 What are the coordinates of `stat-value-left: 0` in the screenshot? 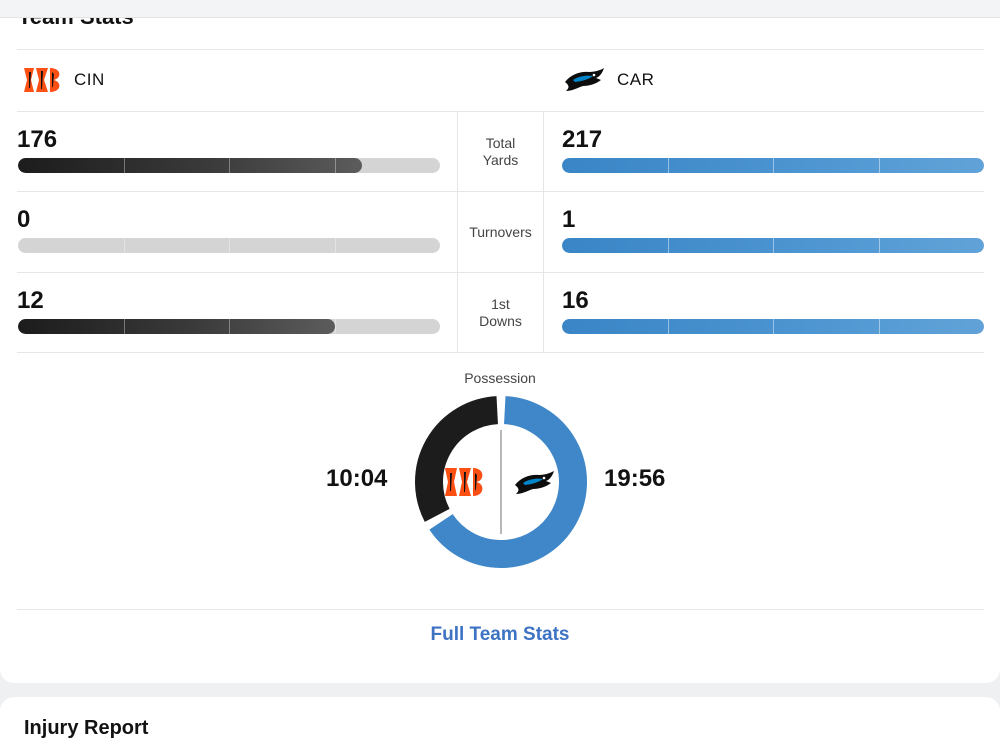 It's located at (24, 219).